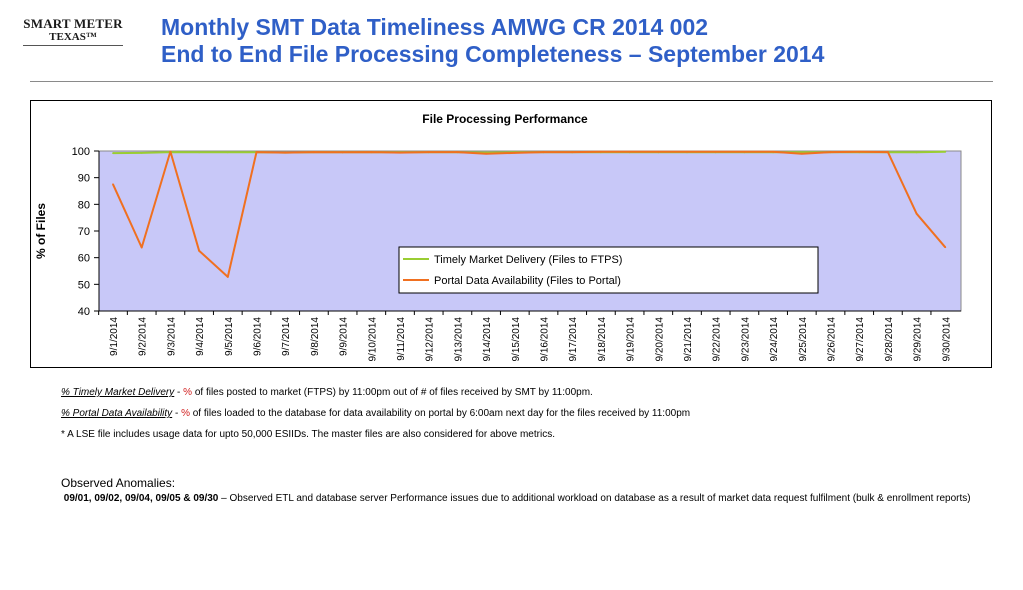 This screenshot has width=1023, height=590. What do you see at coordinates (86, 232) in the screenshot?
I see `y-axis: 40 50 60 70 80 90 100` at bounding box center [86, 232].